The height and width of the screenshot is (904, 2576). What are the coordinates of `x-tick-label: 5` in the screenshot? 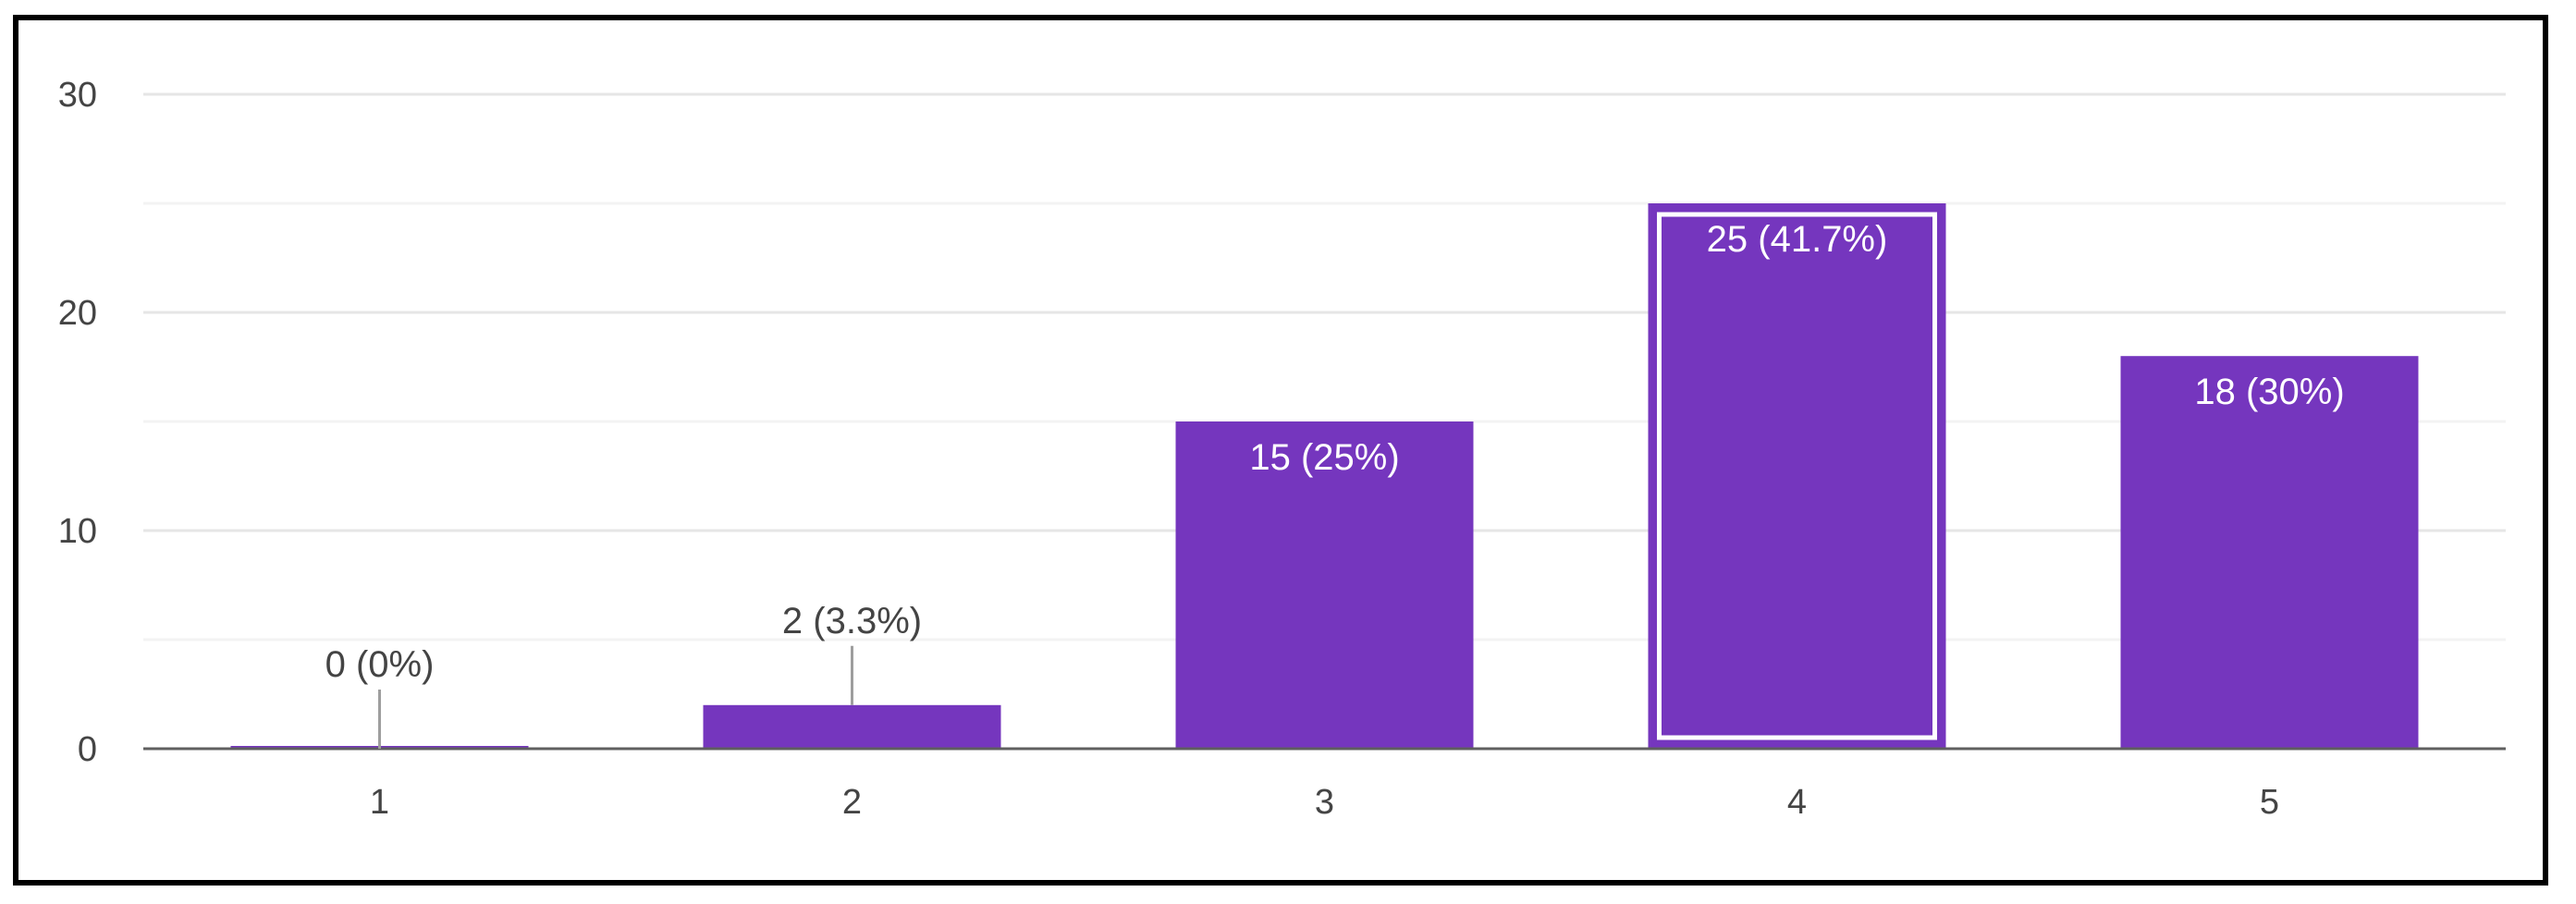 It's located at (2270, 802).